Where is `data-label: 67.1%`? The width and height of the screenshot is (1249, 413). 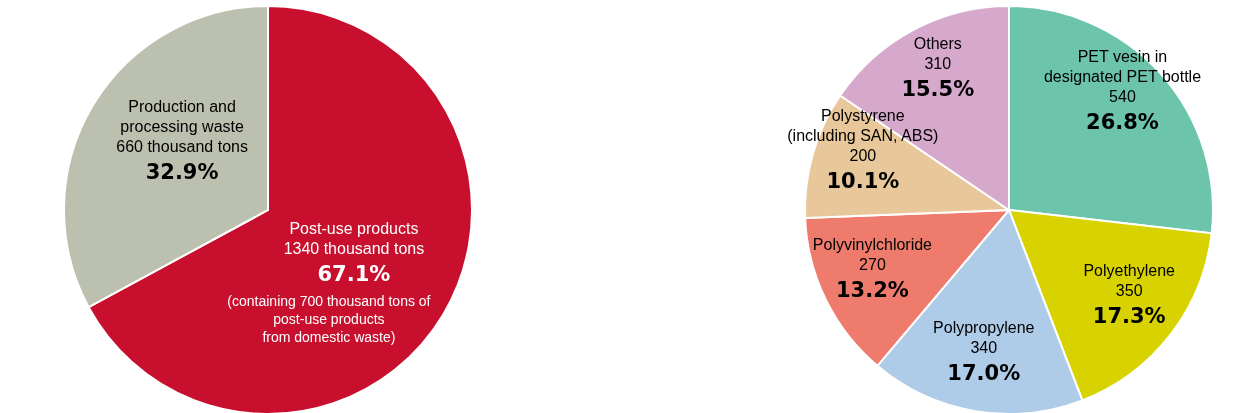
data-label: 67.1% is located at coordinates (354, 274).